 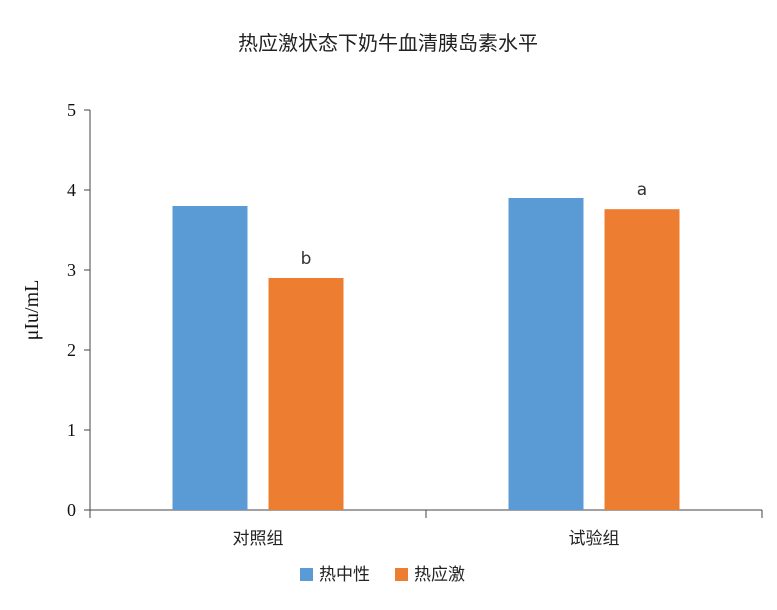 I want to click on x-category-label: 对照组, so click(x=258, y=539).